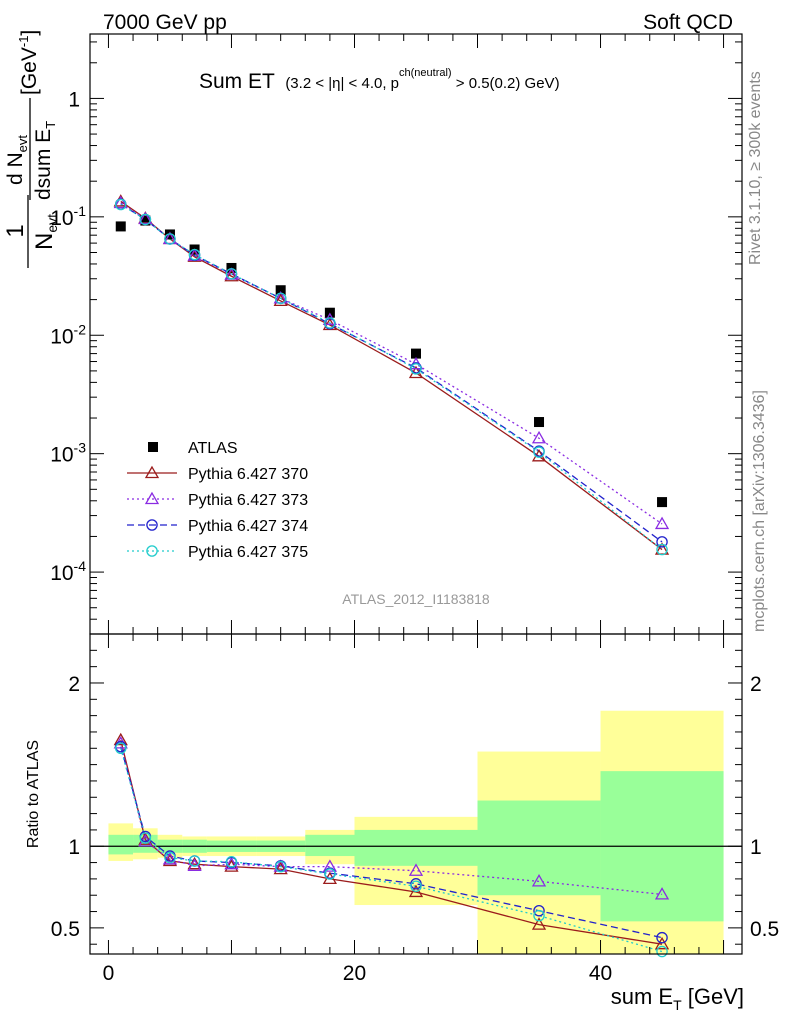 This screenshot has width=786, height=1024. What do you see at coordinates (764, 929) in the screenshot?
I see `ratio-ytick-label-right: 0.5` at bounding box center [764, 929].